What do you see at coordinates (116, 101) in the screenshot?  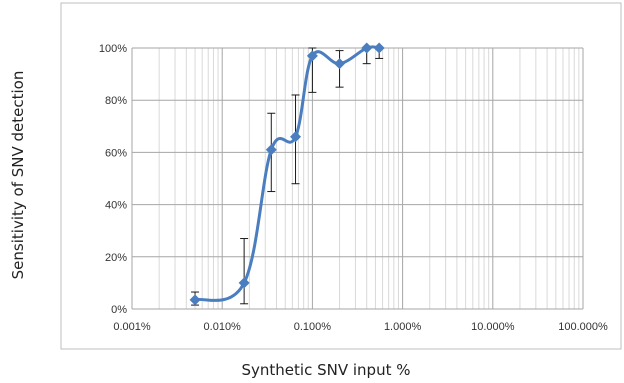 I see `y-tick-label: 80%` at bounding box center [116, 101].